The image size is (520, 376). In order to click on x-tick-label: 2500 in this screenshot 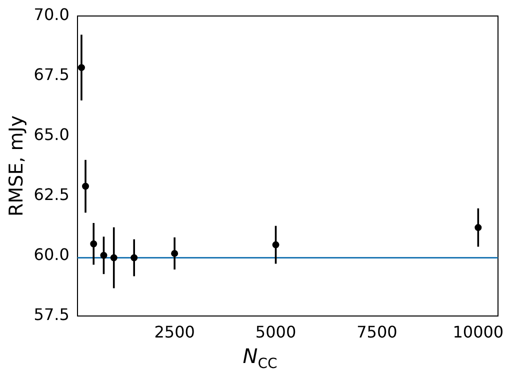, I will do `click(174, 332)`.